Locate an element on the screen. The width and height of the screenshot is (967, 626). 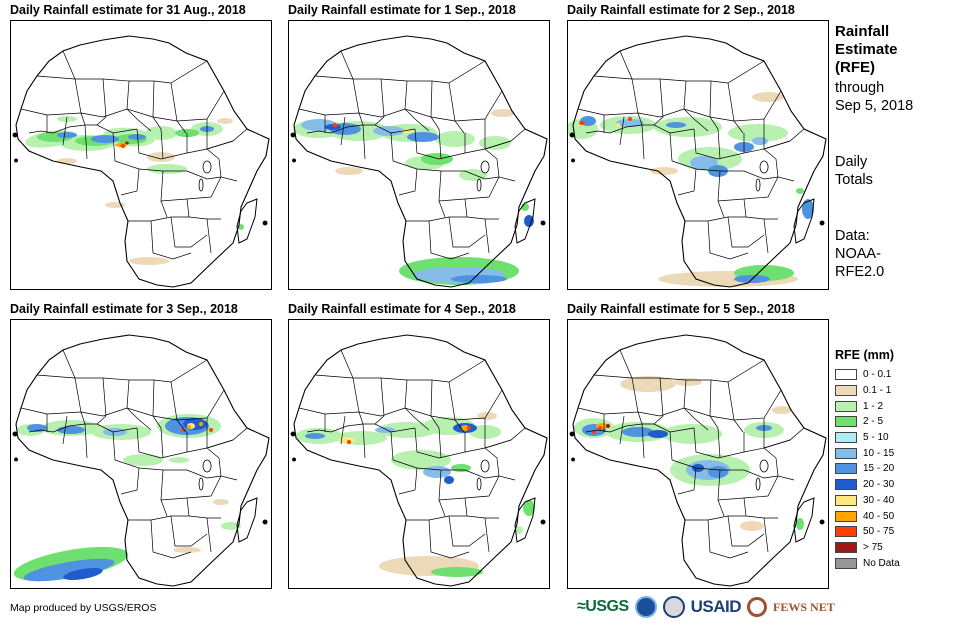
usaid-logo: USAID is located at coordinates (716, 606).